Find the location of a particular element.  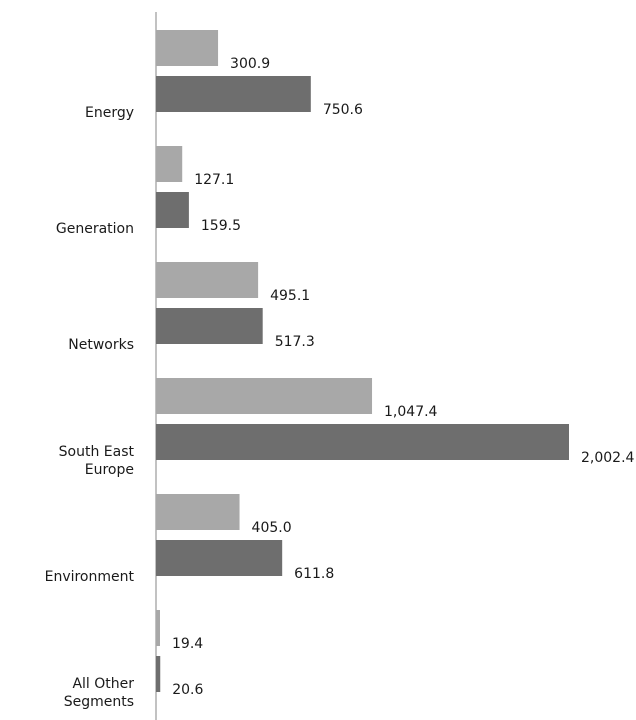

category-label-all-other-segments: All Other Segments is located at coordinates (99, 693).